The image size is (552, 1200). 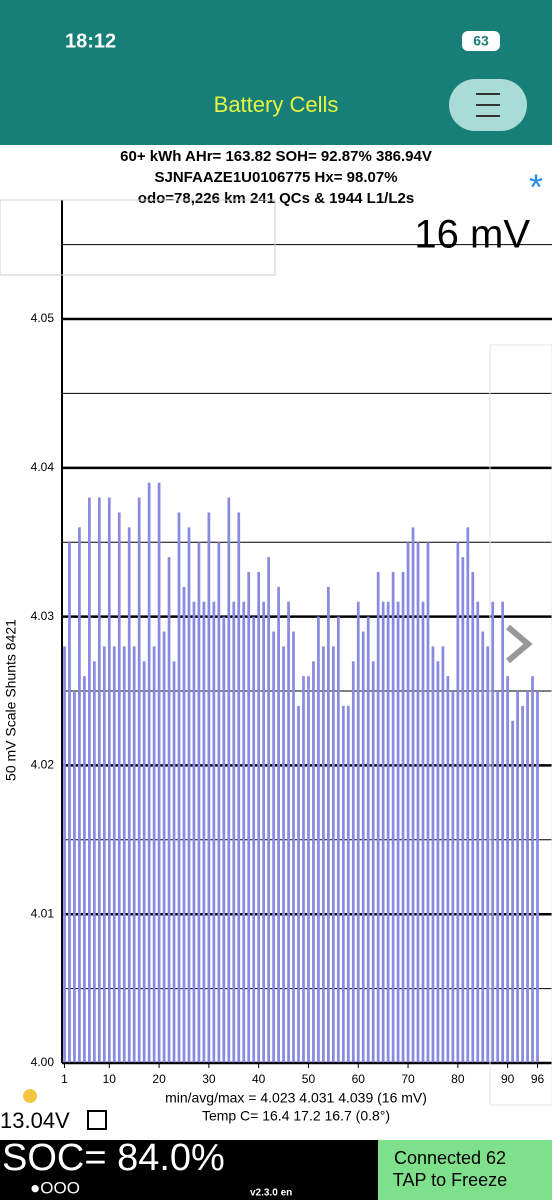 I want to click on y-tick-label: 4.01, so click(x=43, y=913).